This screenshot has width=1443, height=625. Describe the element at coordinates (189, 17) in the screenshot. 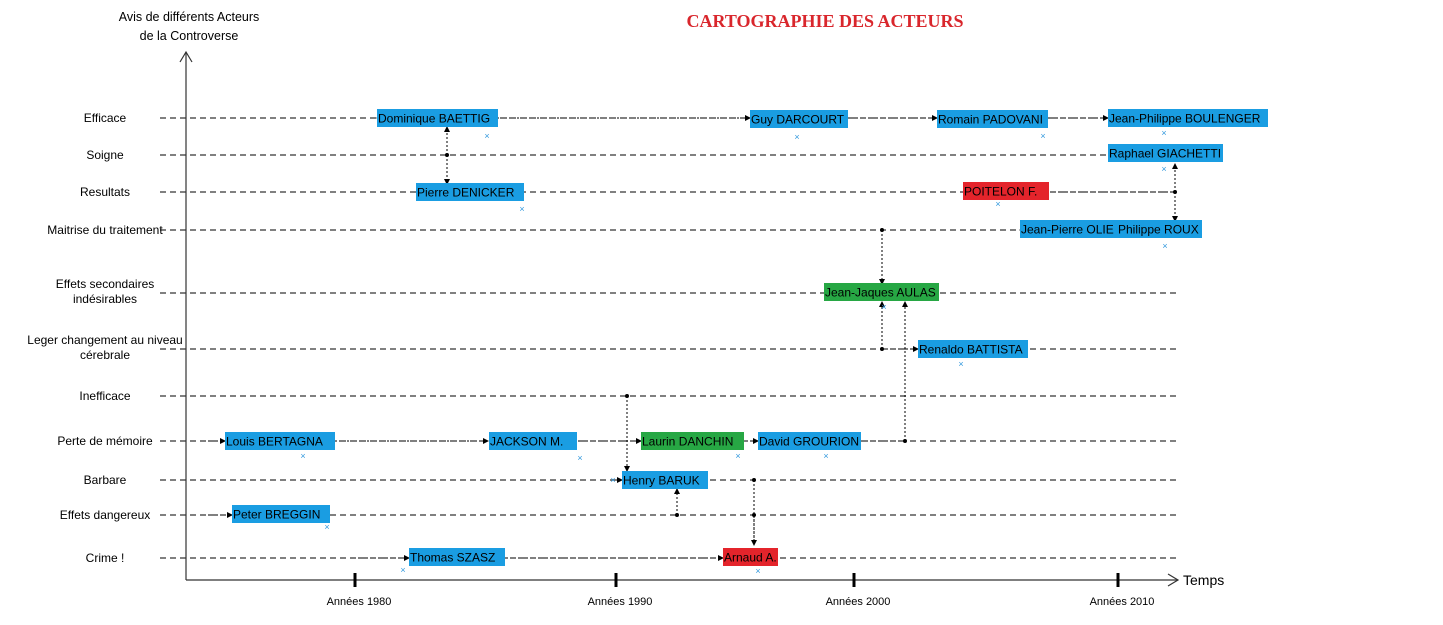

I see `y-axis-label: Avis de différents Acteurs` at that location.